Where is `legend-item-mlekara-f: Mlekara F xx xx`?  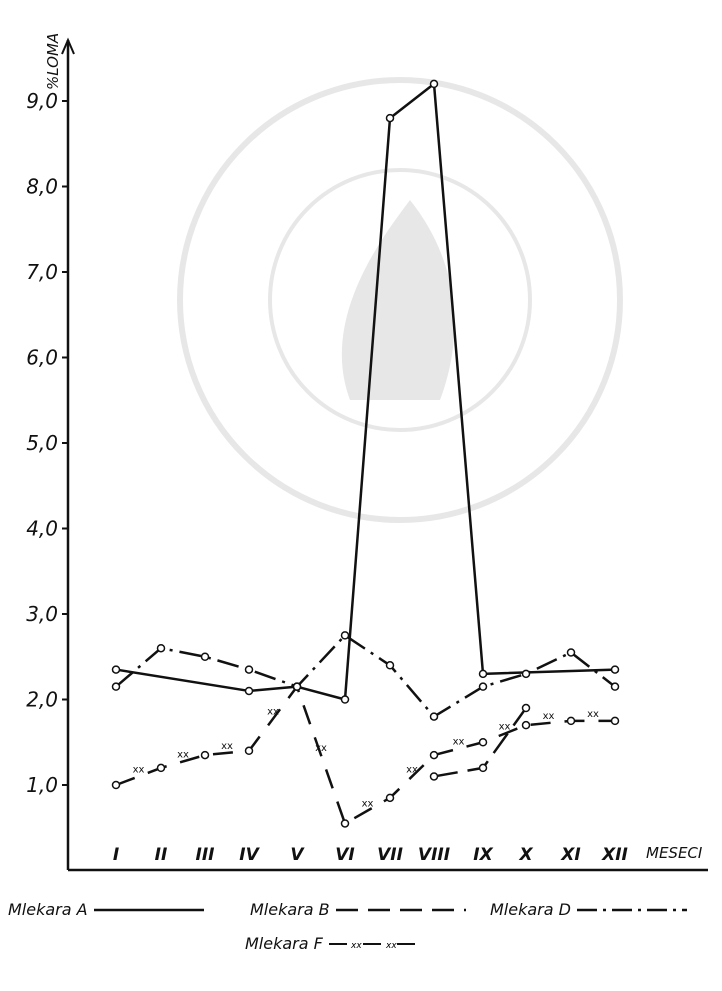 legend-item-mlekara-f: Mlekara F xx xx is located at coordinates (337, 943).